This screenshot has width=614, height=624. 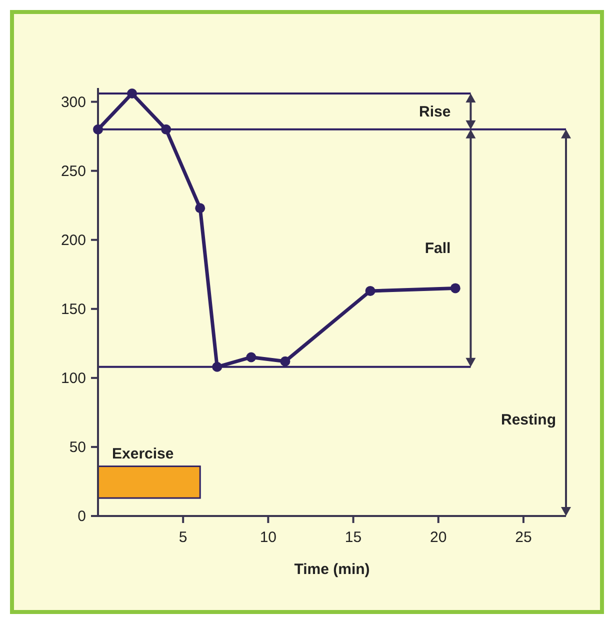 I want to click on y-tick-label: 250, so click(x=73, y=171).